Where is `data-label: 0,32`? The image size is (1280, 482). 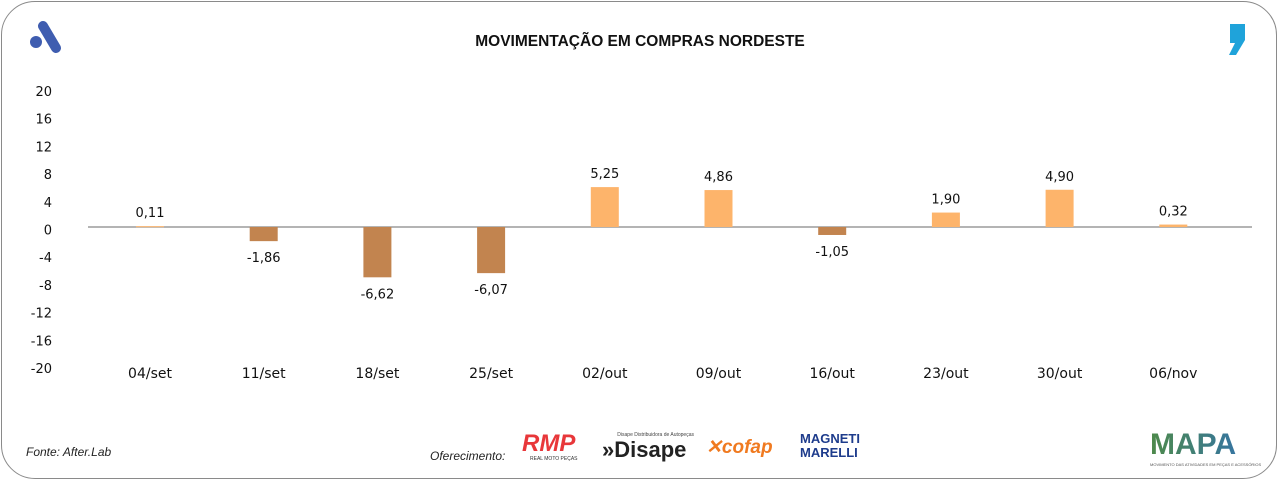
data-label: 0,32 is located at coordinates (1173, 212).